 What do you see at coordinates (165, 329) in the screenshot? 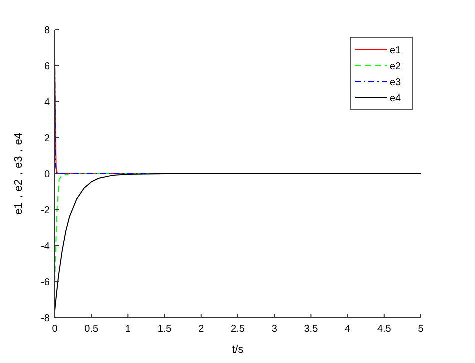
I see `x-tick-label: 1.5` at bounding box center [165, 329].